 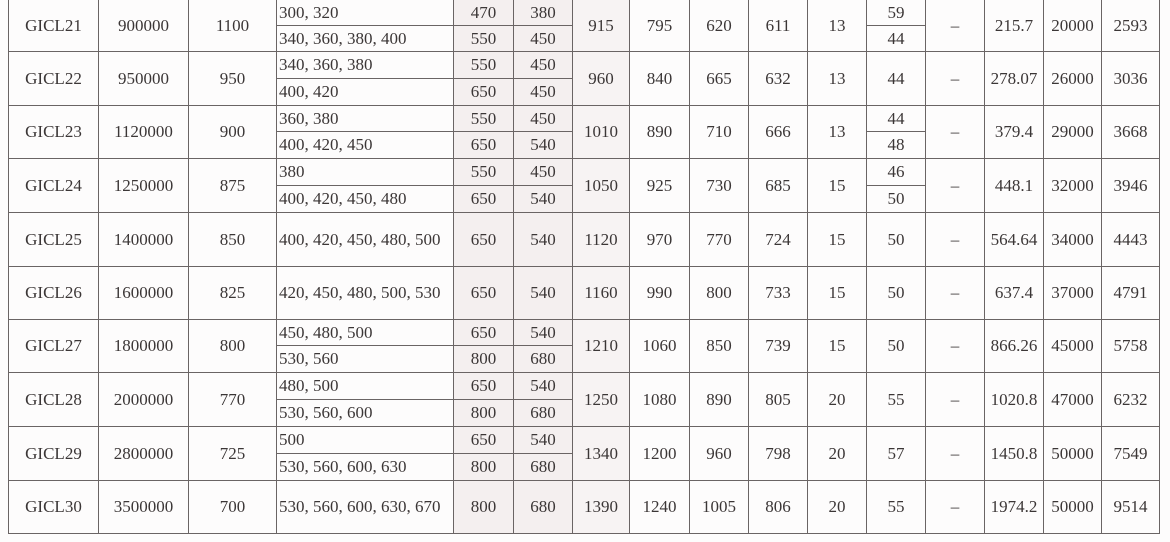 What do you see at coordinates (365, 239) in the screenshot?
I see `bore-cell: 400, 420, 450, 480, 500` at bounding box center [365, 239].